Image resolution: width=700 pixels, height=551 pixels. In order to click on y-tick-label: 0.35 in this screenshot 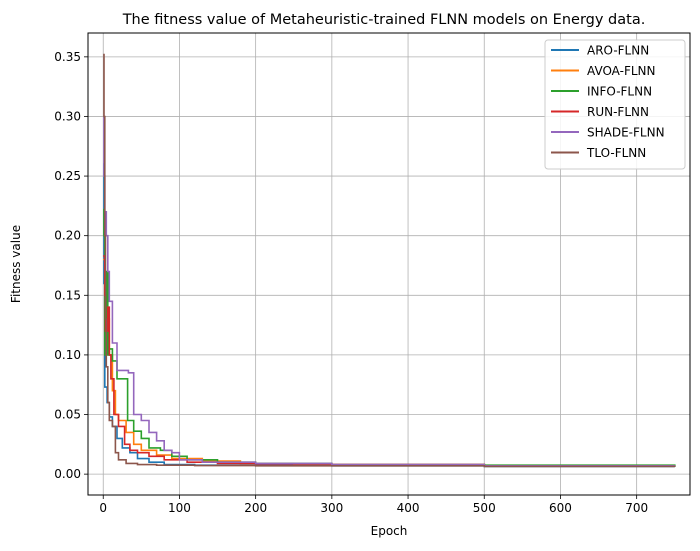, I will do `click(67, 57)`.